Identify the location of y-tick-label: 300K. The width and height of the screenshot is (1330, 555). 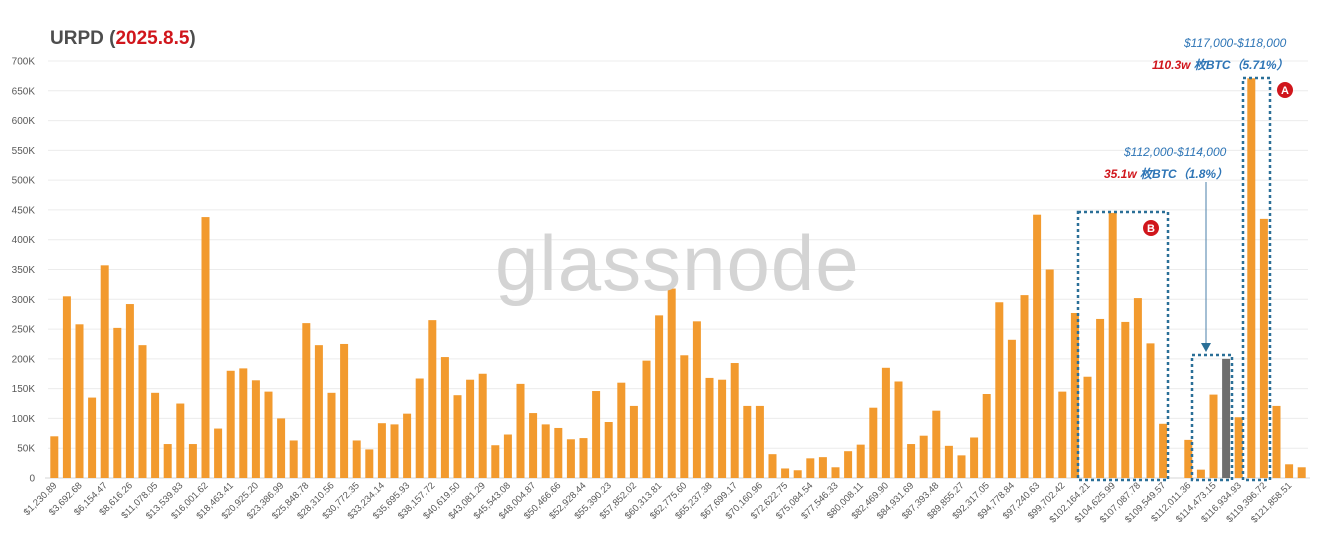
(24, 300).